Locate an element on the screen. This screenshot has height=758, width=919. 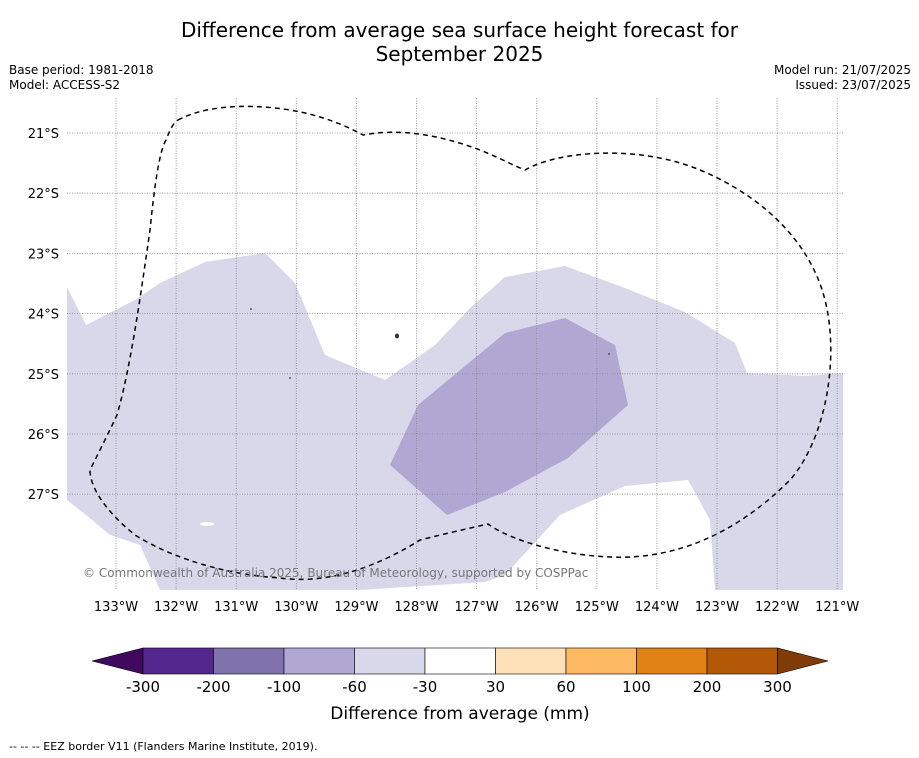
lon-label: 131°W is located at coordinates (236, 607).